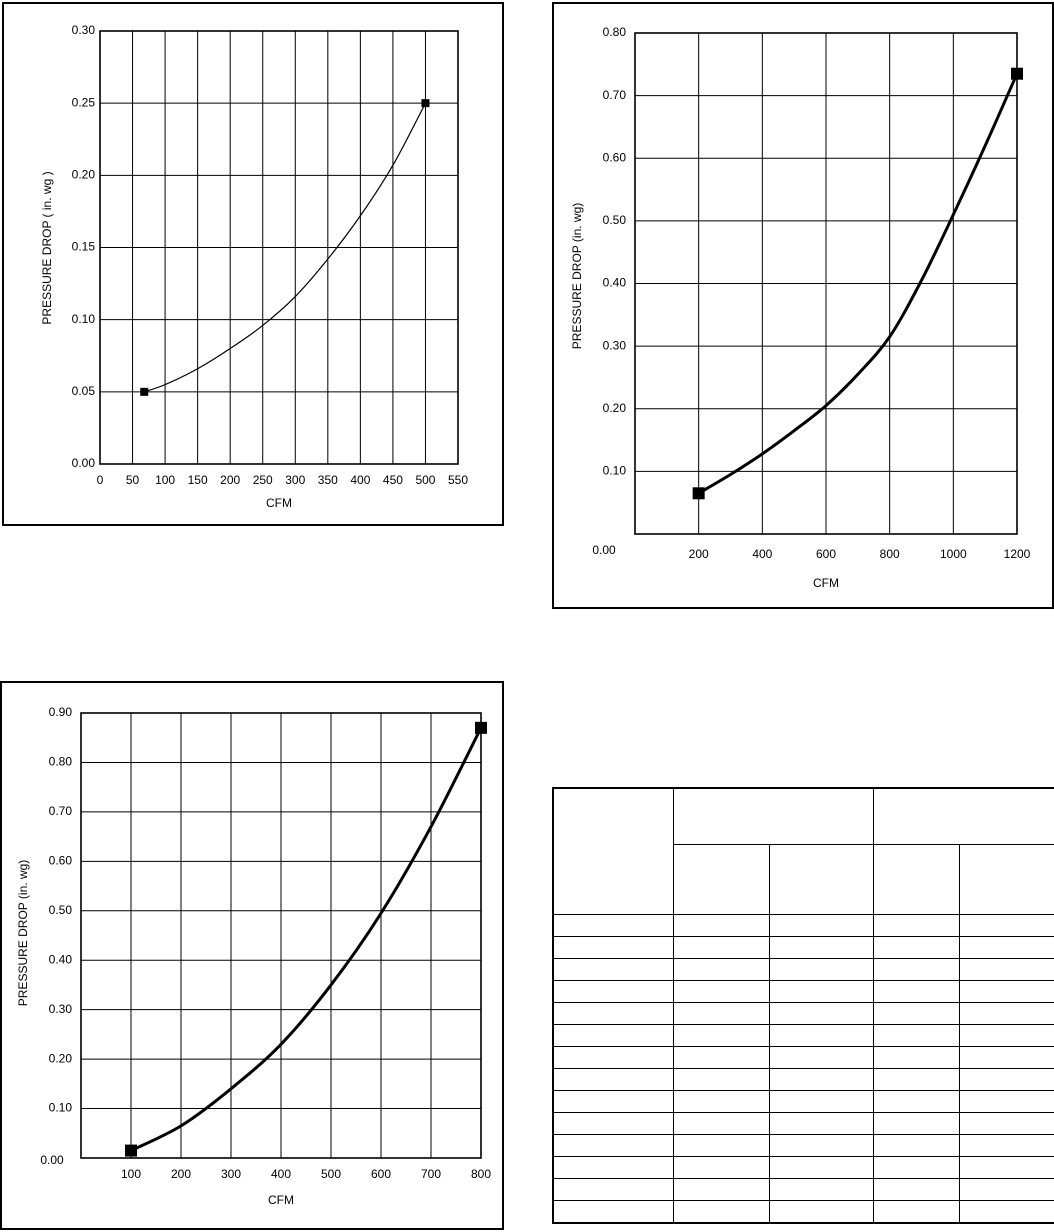 This screenshot has height=1232, width=1054. What do you see at coordinates (61, 861) in the screenshot?
I see `y-tick-label: 0.60` at bounding box center [61, 861].